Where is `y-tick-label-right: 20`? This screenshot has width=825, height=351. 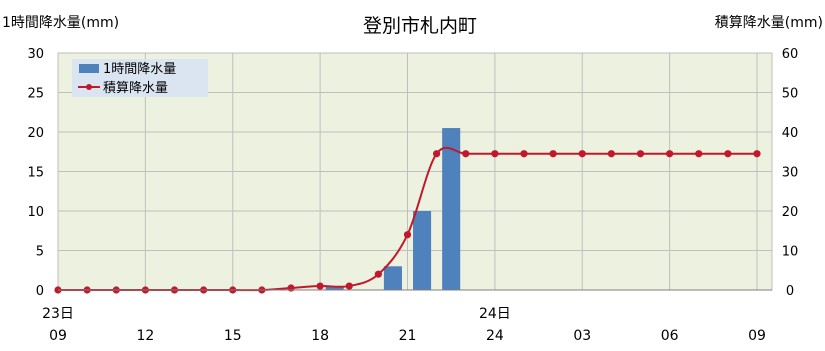 y-tick-label-right: 20 is located at coordinates (790, 212).